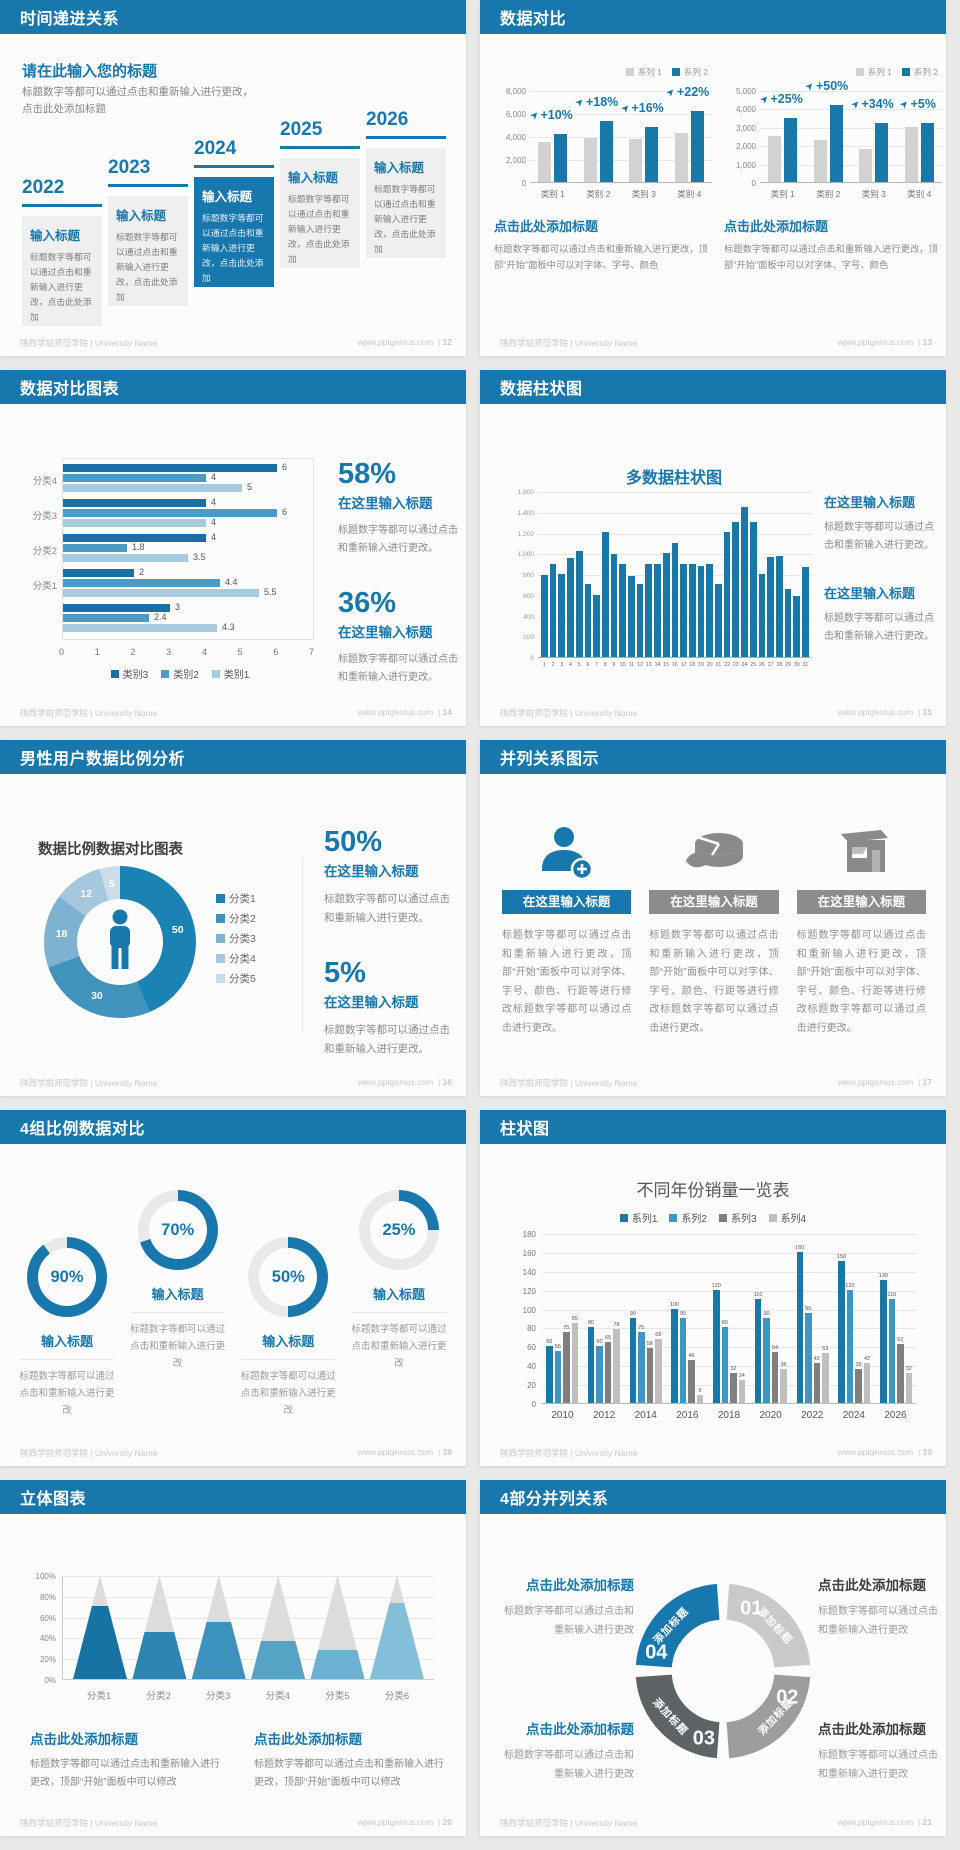 This screenshot has width=960, height=1850. What do you see at coordinates (892, 1295) in the screenshot?
I see `value-label: 110` at bounding box center [892, 1295].